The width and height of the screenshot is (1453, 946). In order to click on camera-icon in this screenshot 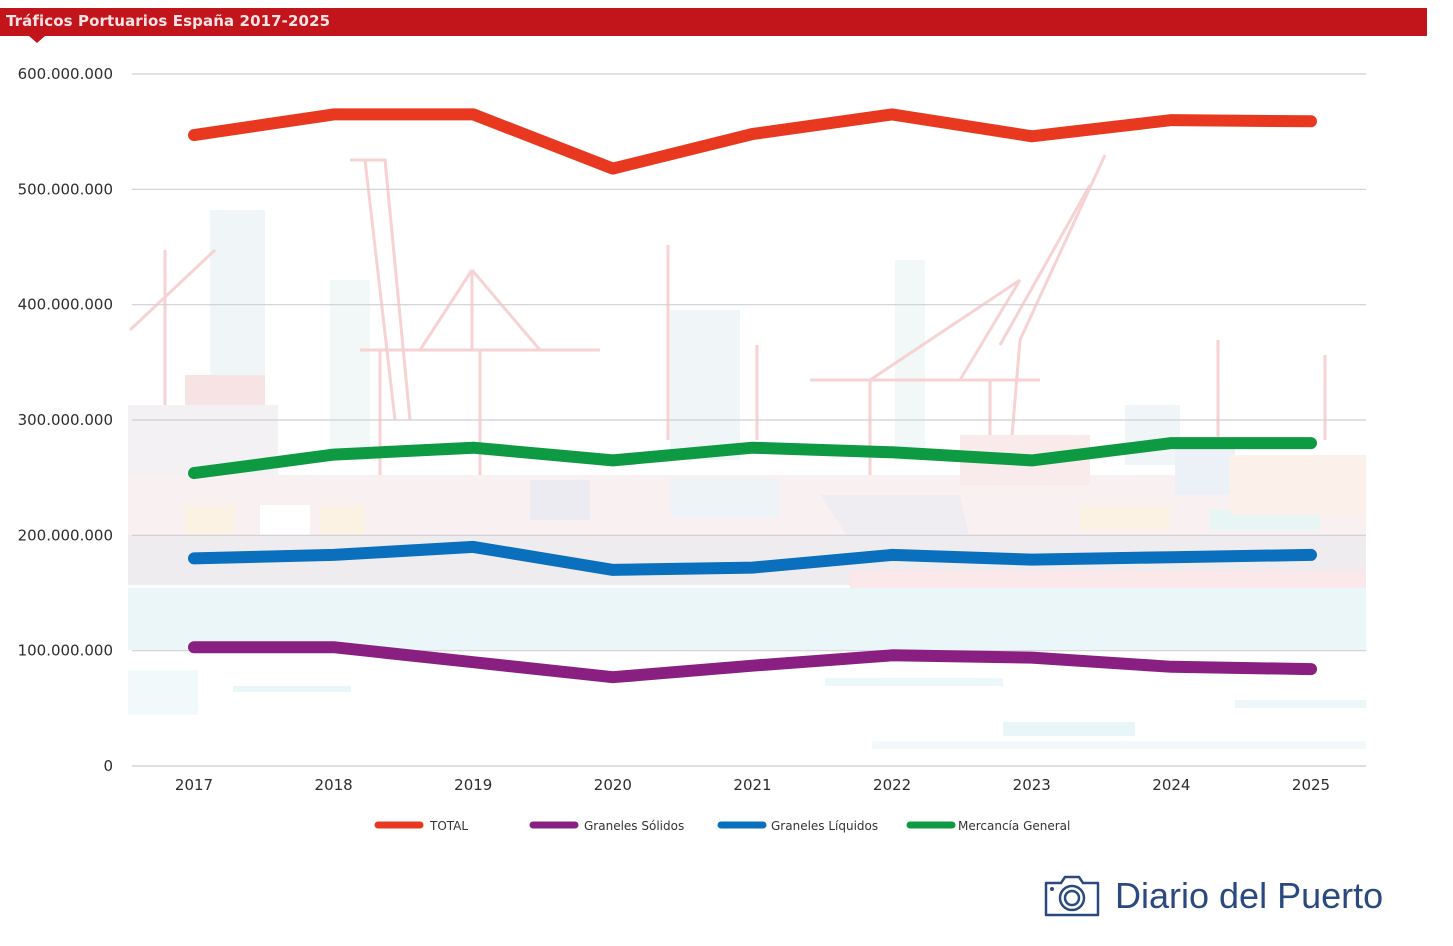, I will do `click(1072, 896)`.